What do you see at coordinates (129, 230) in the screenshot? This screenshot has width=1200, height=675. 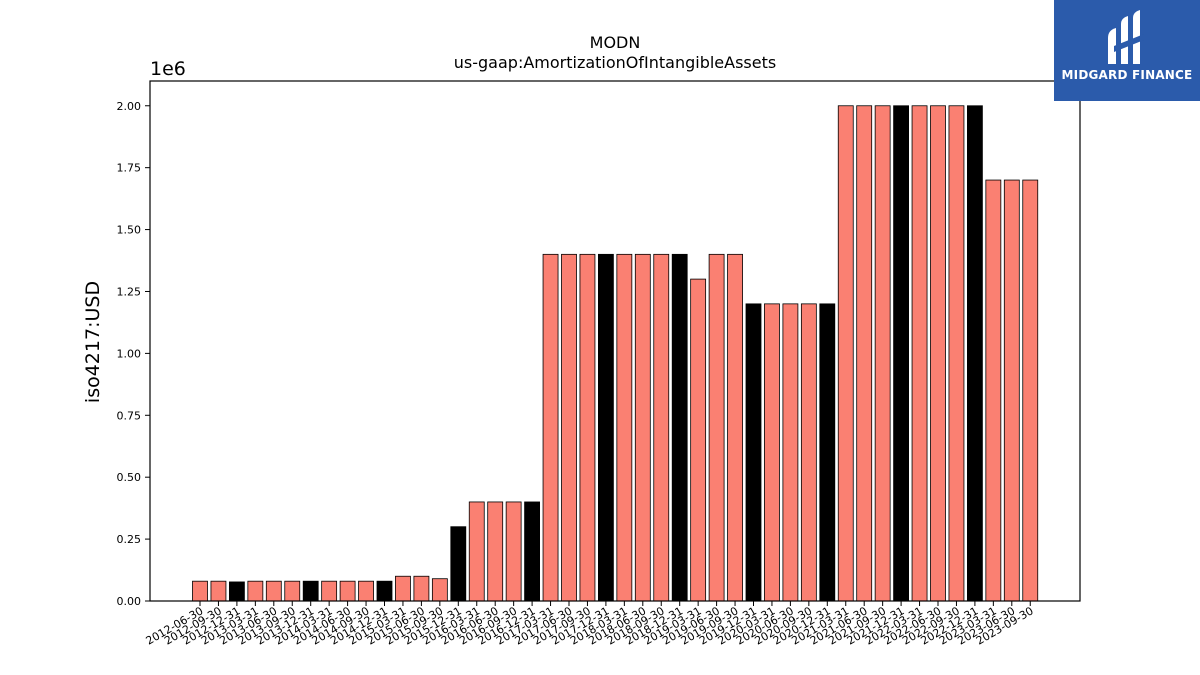 I see `y-tick-label: 1.50` at bounding box center [129, 230].